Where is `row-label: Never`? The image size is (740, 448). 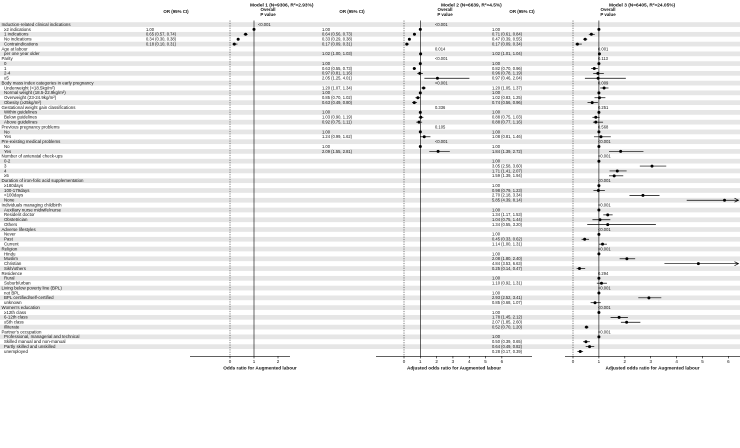 row-label: Never is located at coordinates (10, 234).